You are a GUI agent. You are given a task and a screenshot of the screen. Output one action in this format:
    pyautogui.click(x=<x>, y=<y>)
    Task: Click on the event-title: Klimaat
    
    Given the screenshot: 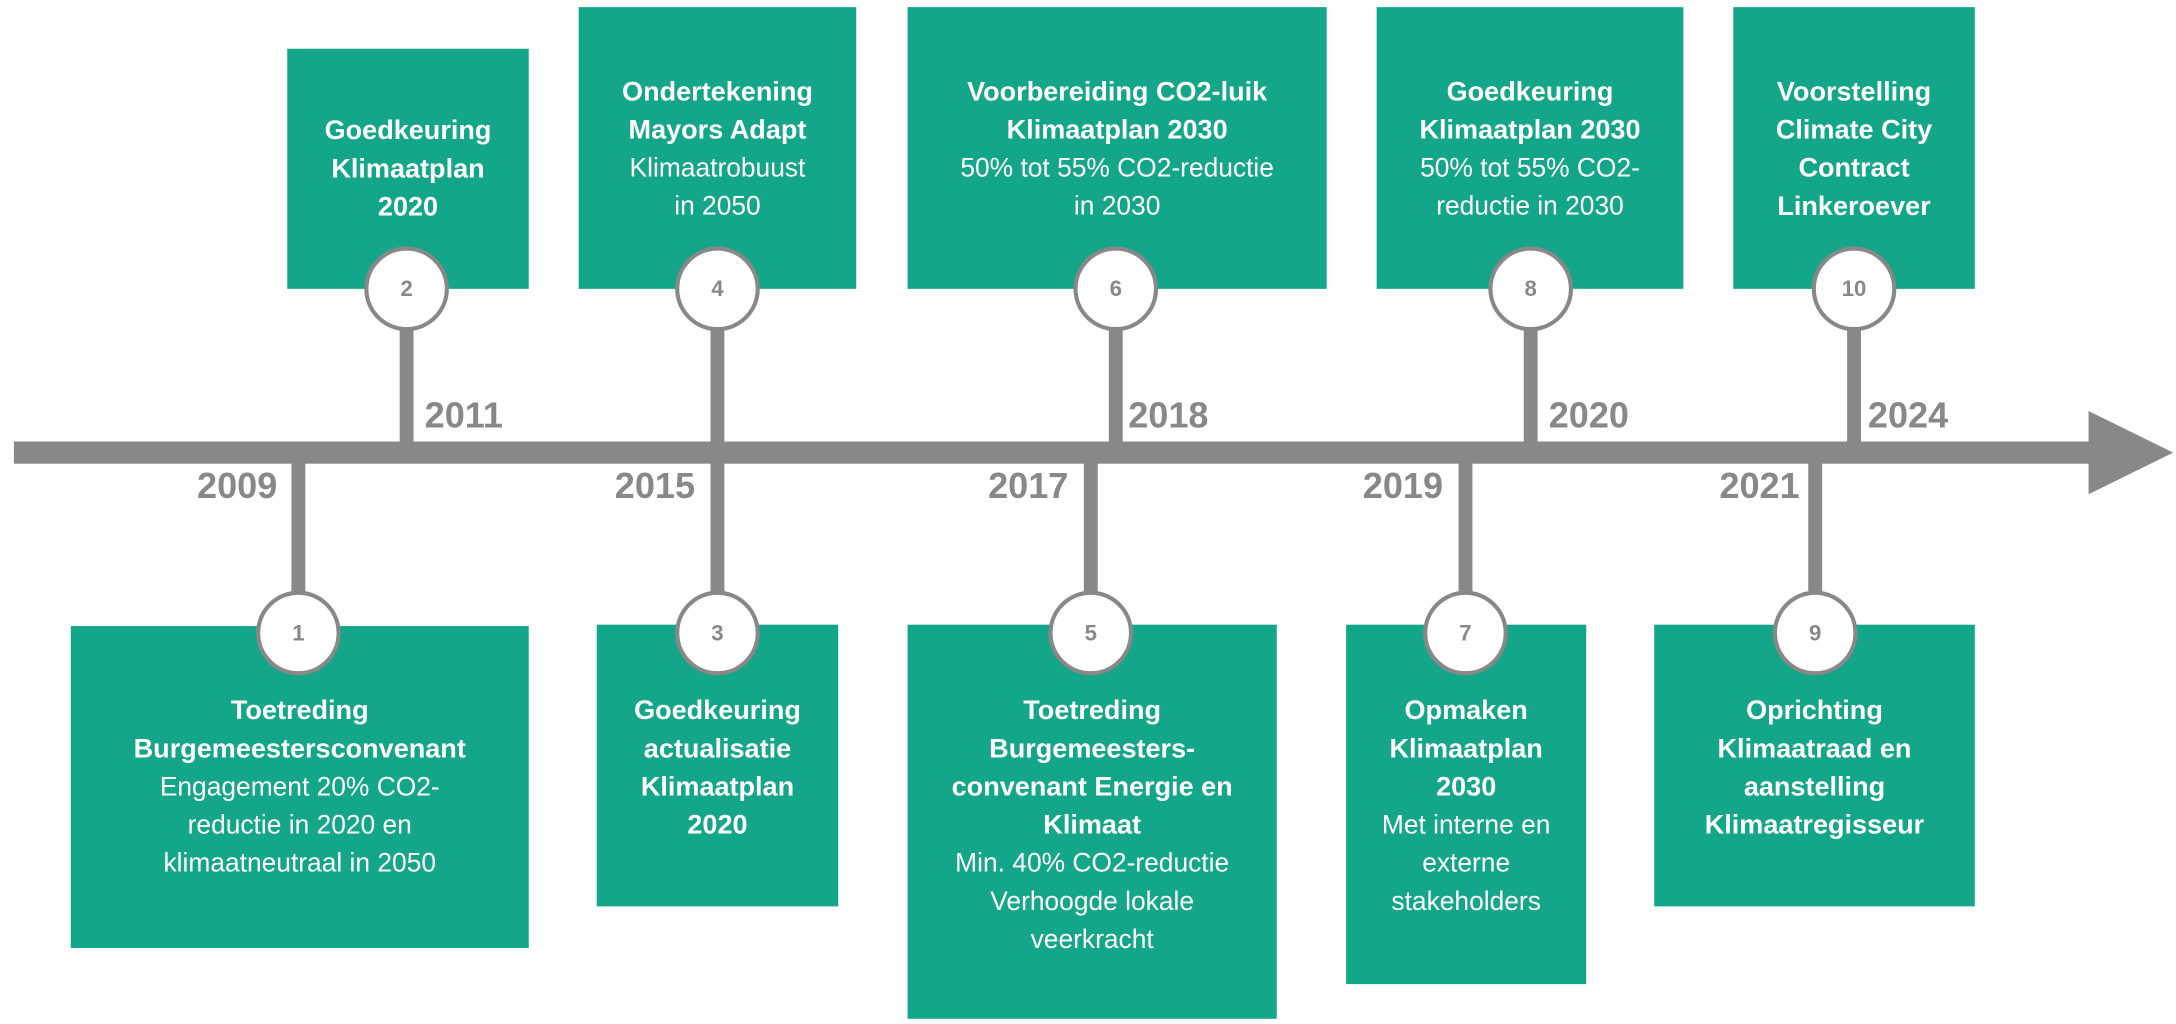 What is the action you would take?
    pyautogui.click(x=1092, y=825)
    